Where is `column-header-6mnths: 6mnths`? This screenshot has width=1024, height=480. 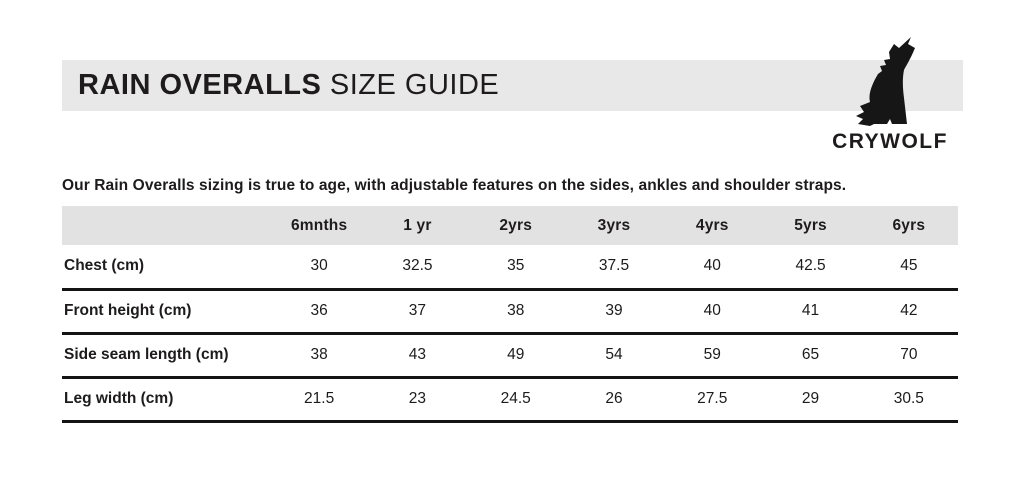 column-header-6mnths: 6mnths is located at coordinates (319, 225).